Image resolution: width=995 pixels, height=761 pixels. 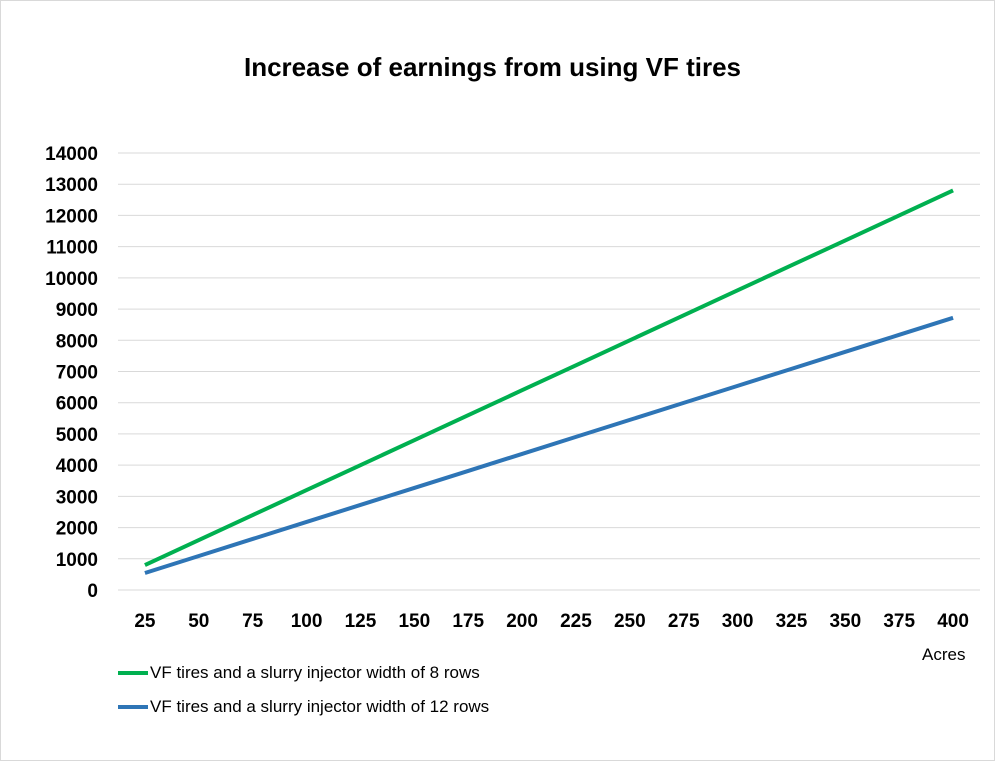 What do you see at coordinates (71, 185) in the screenshot?
I see `y-tick-label-13000: 13000` at bounding box center [71, 185].